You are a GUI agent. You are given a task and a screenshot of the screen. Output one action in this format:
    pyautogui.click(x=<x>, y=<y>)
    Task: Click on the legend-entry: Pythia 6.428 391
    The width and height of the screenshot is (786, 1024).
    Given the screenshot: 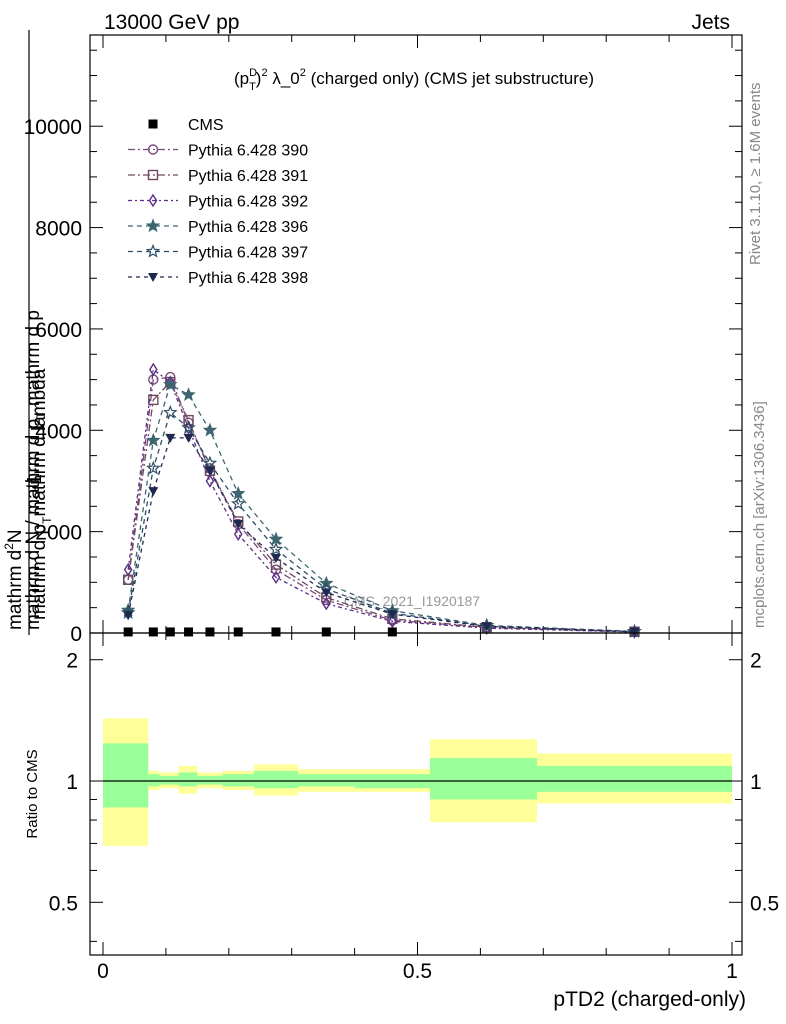 What is the action you would take?
    pyautogui.click(x=218, y=176)
    